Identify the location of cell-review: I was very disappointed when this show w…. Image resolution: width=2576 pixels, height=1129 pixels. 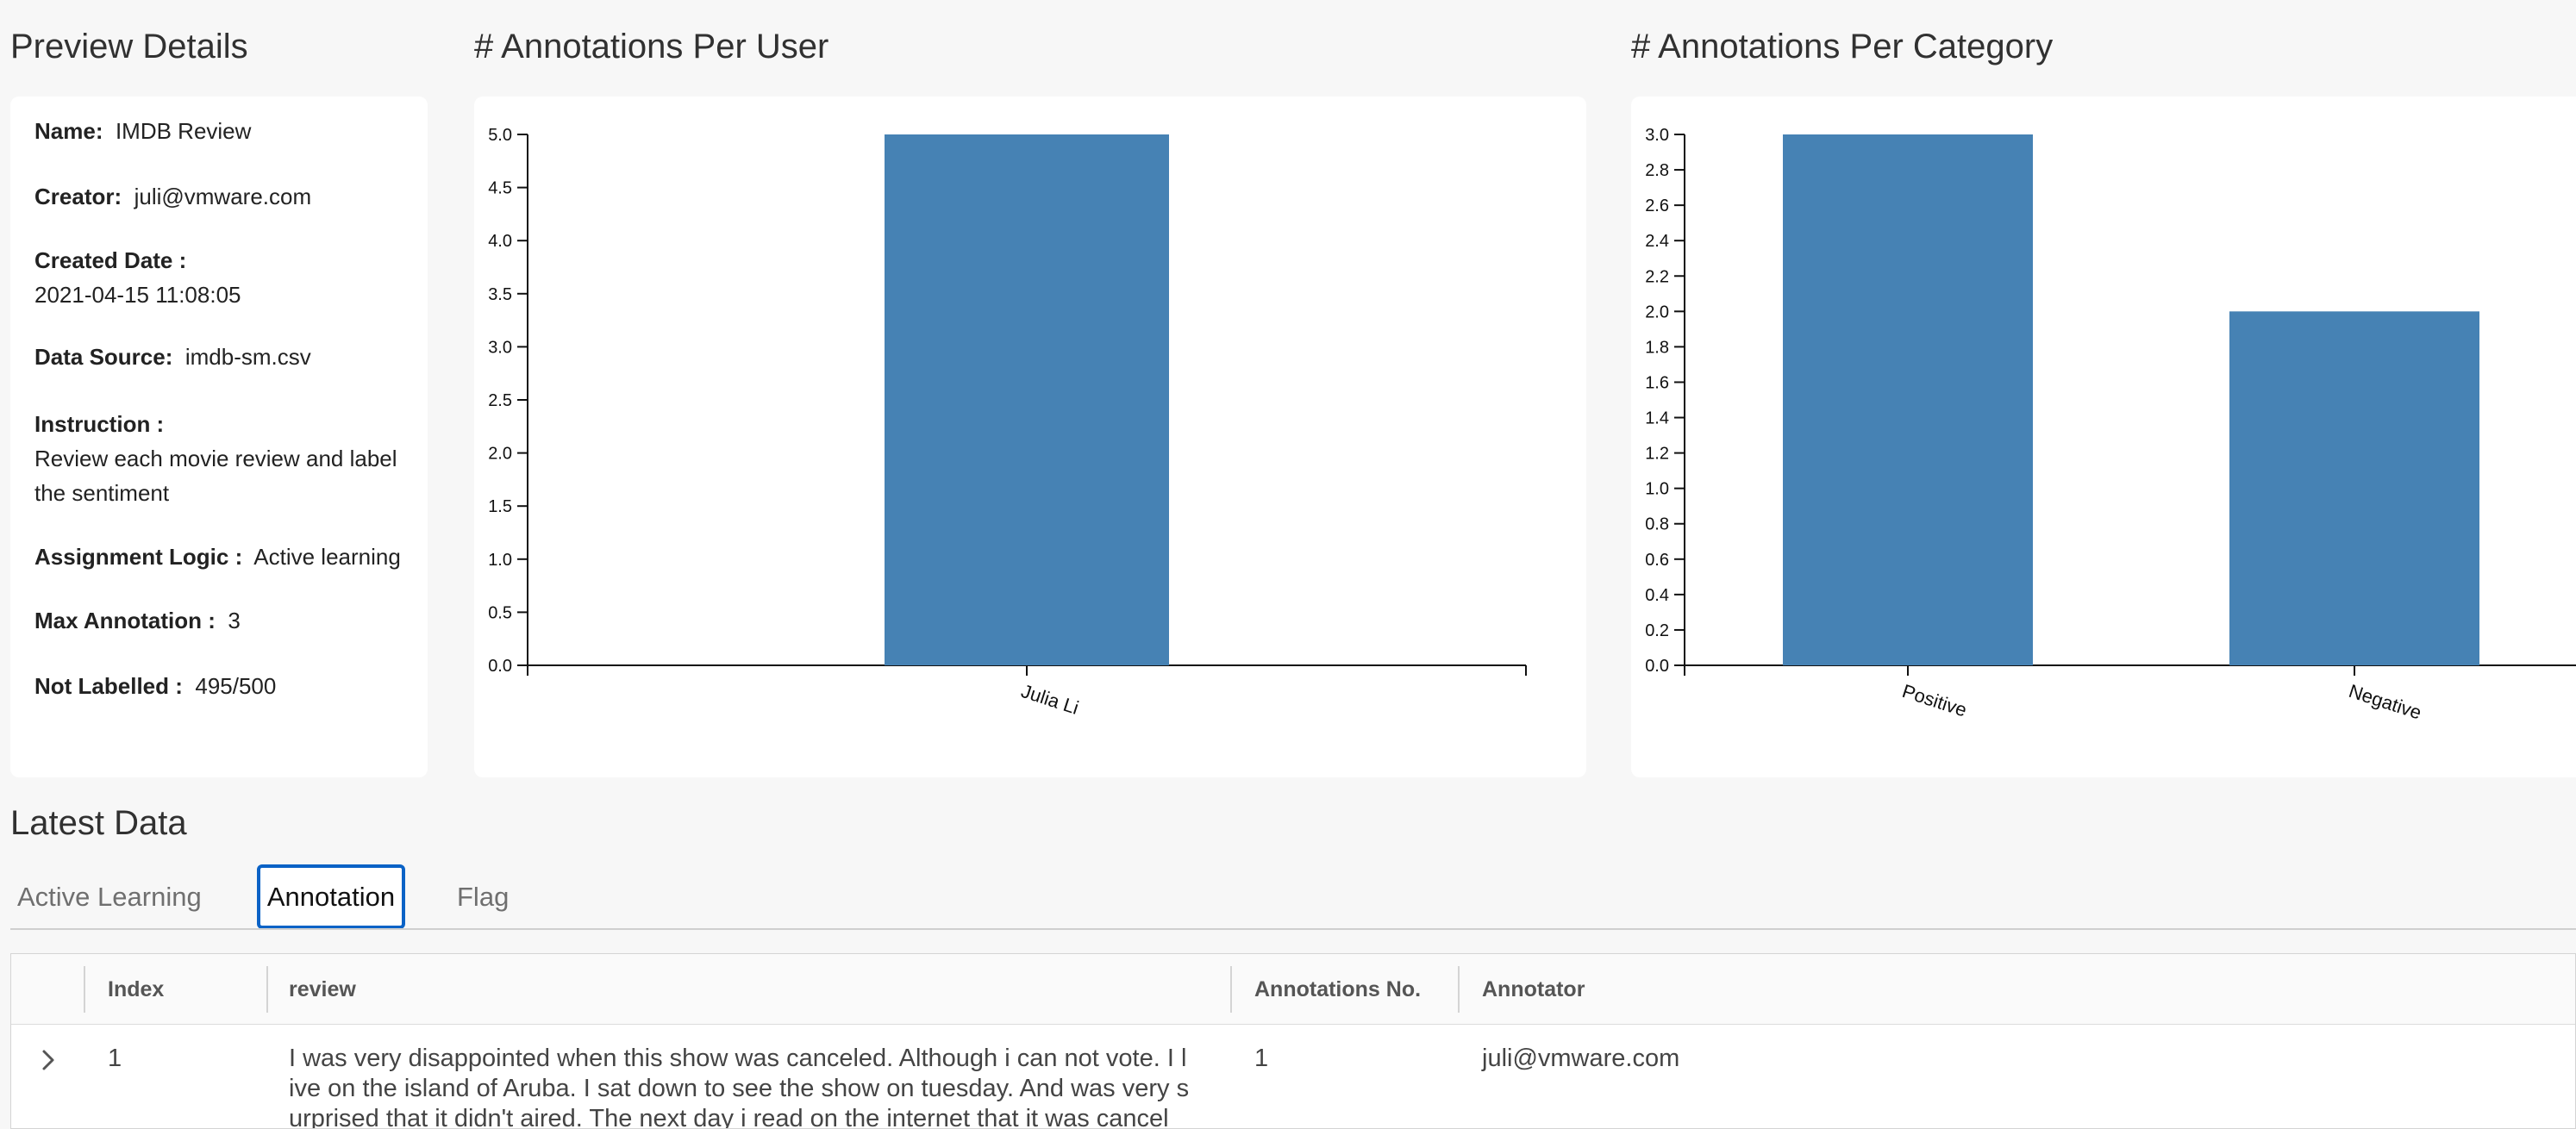
(754, 1086).